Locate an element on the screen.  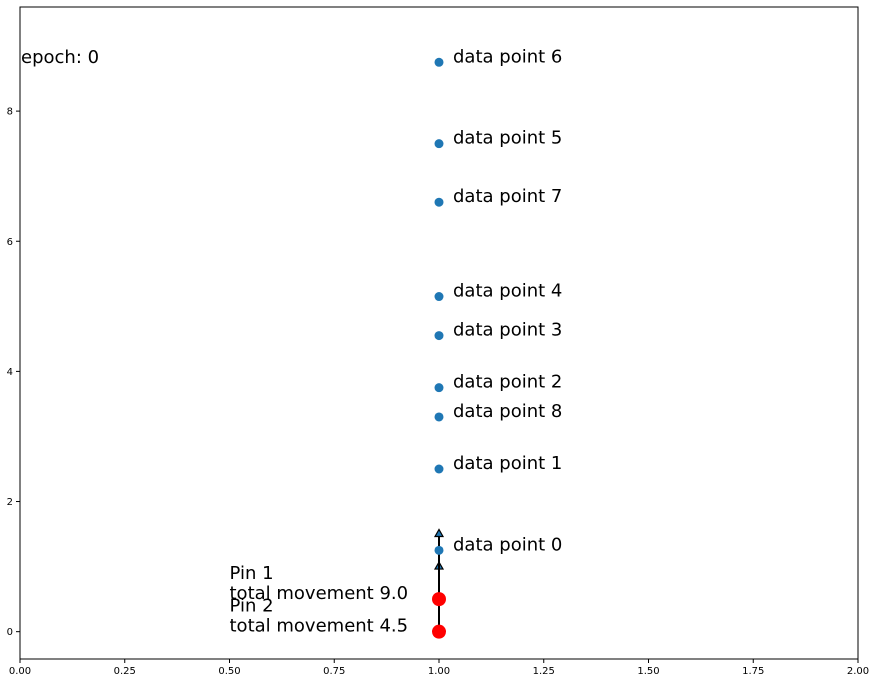
data-point-label: data point 2 is located at coordinates (507, 382).